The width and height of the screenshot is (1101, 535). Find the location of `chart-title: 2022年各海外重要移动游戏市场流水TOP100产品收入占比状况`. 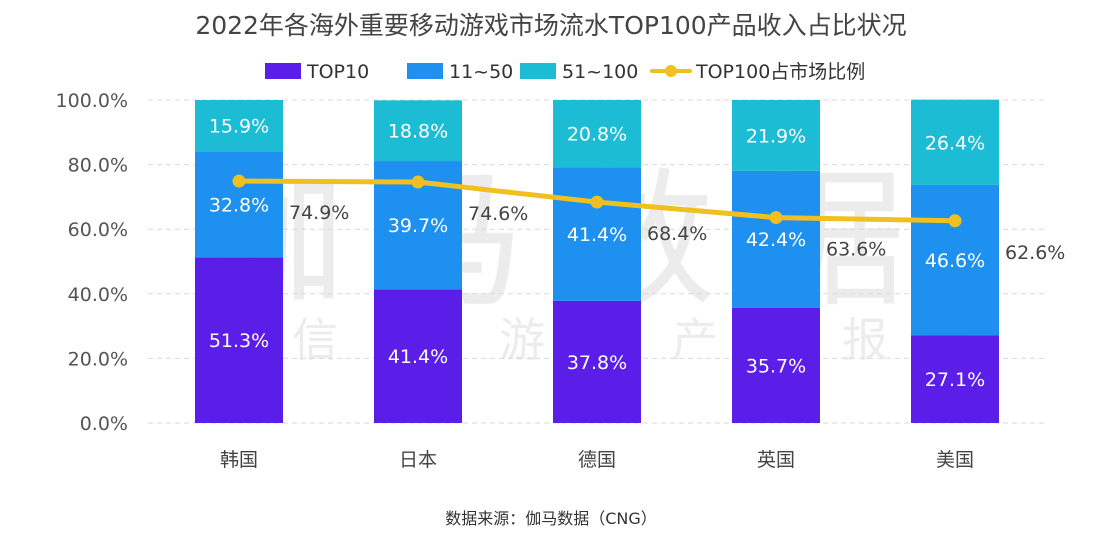

chart-title: 2022年各海外重要移动游戏市场流水TOP100产品收入占比状况 is located at coordinates (550, 25).